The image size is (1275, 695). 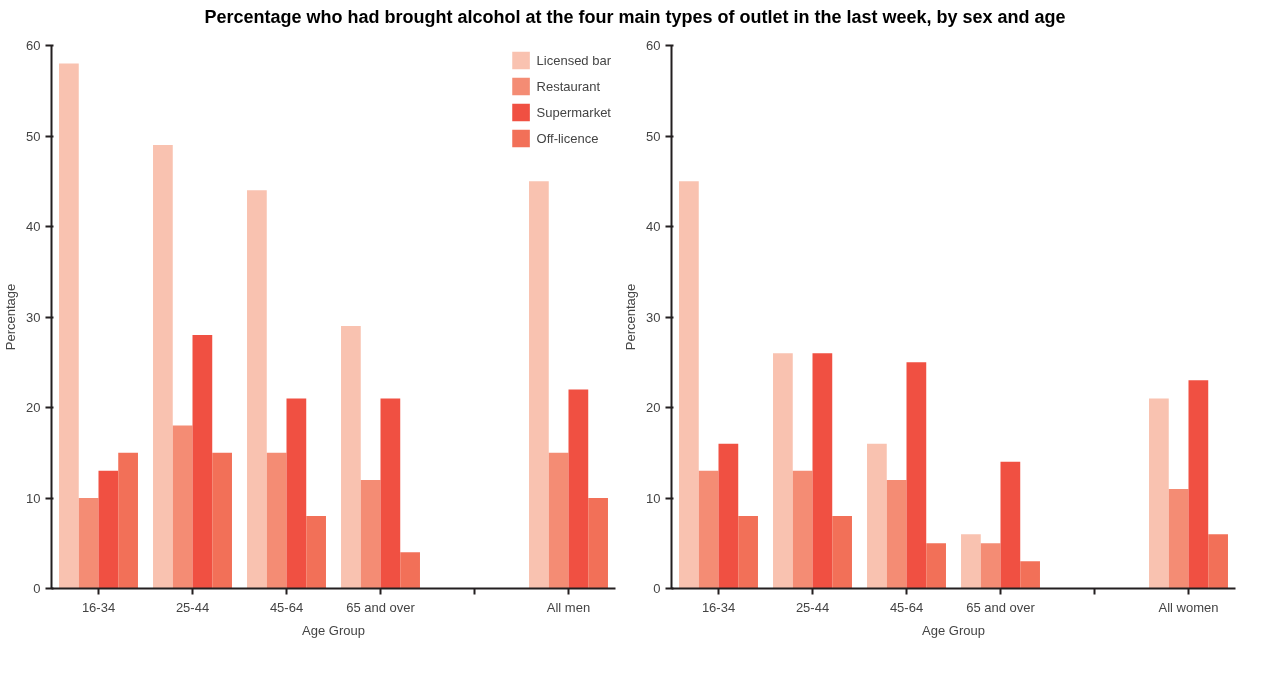 I want to click on legend-label: Restaurant, so click(x=568, y=86).